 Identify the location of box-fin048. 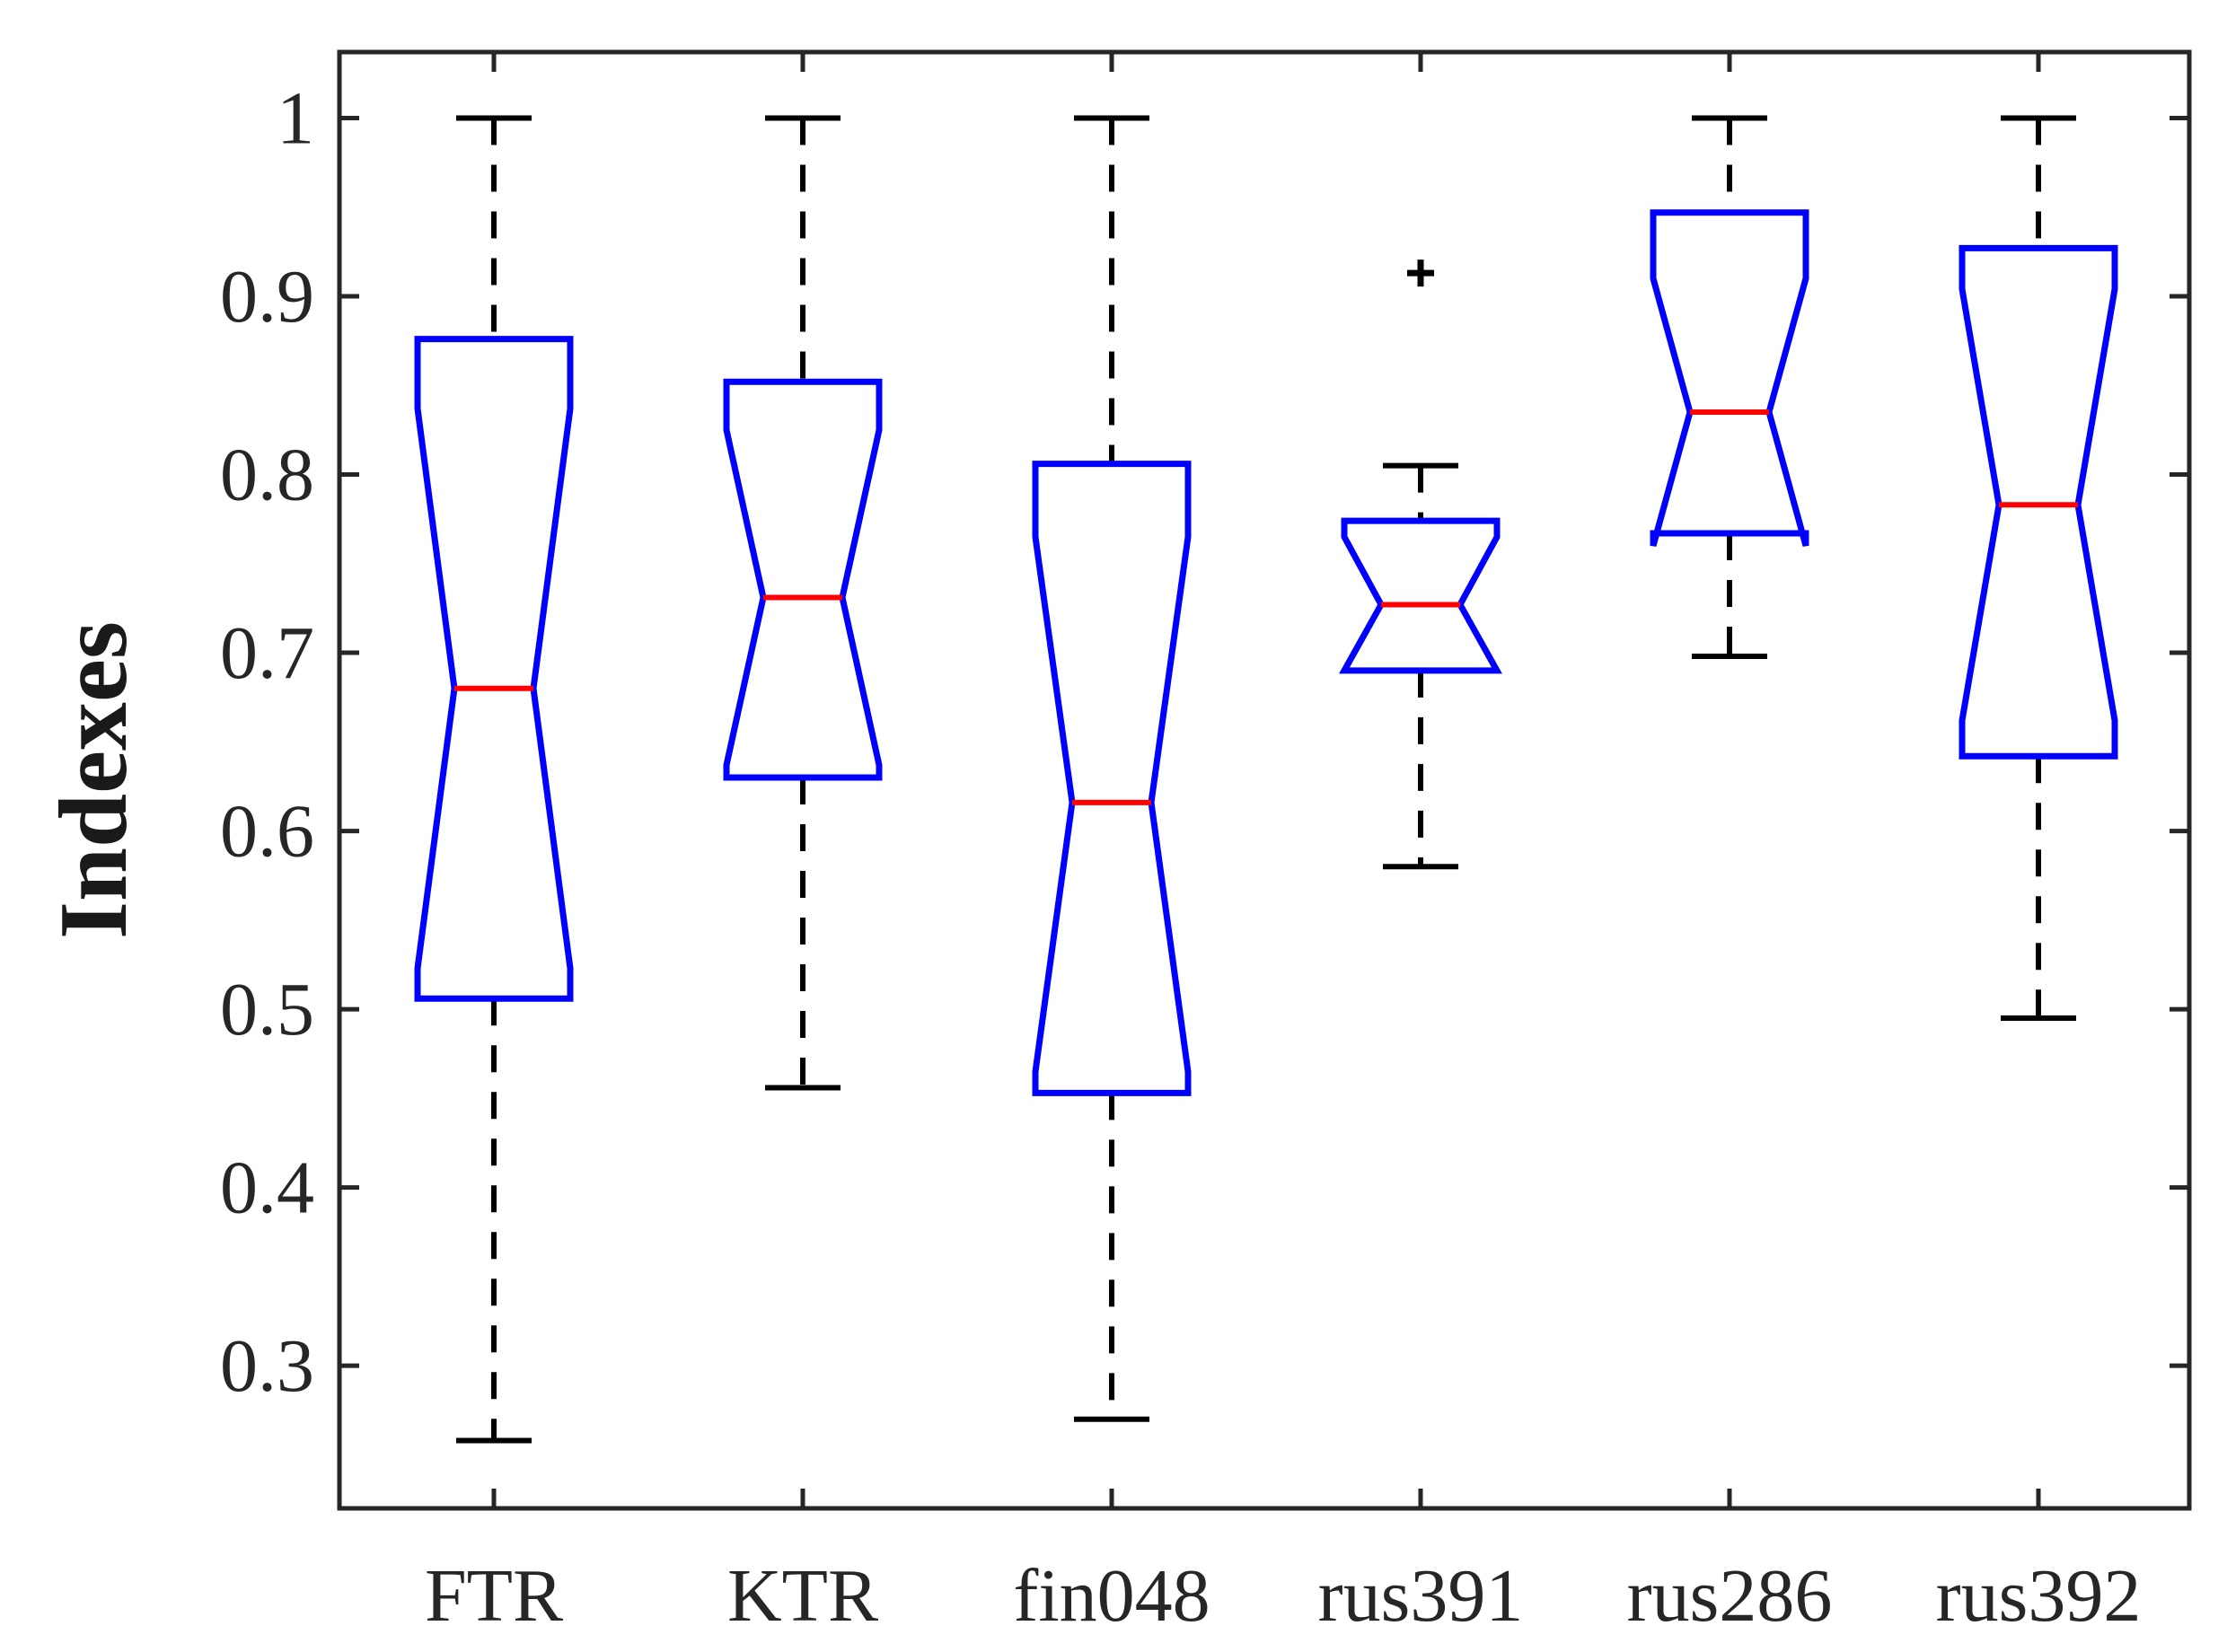
(1112, 768).